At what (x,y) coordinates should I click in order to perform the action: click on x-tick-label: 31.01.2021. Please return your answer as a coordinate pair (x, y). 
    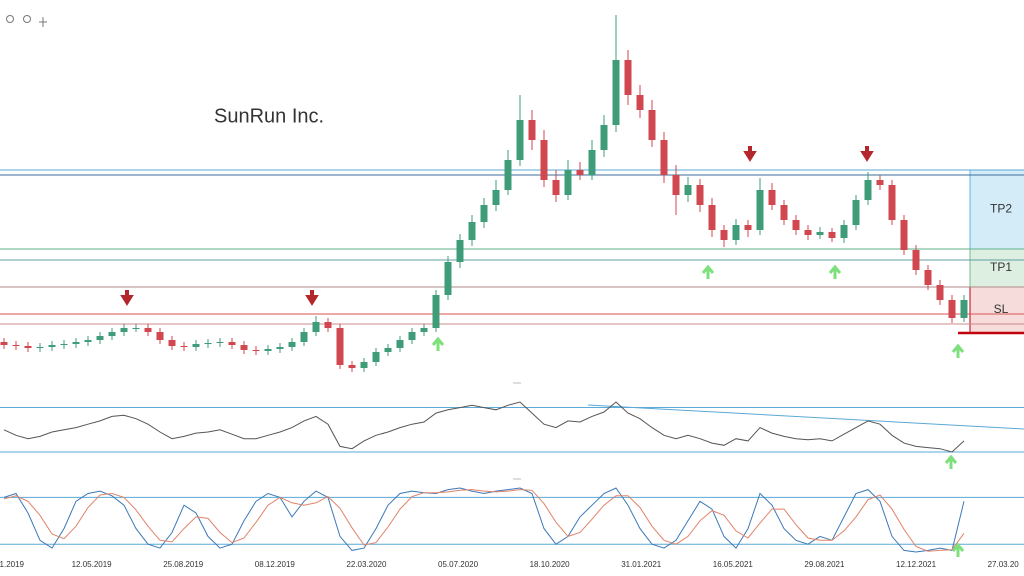
    Looking at the image, I should click on (641, 564).